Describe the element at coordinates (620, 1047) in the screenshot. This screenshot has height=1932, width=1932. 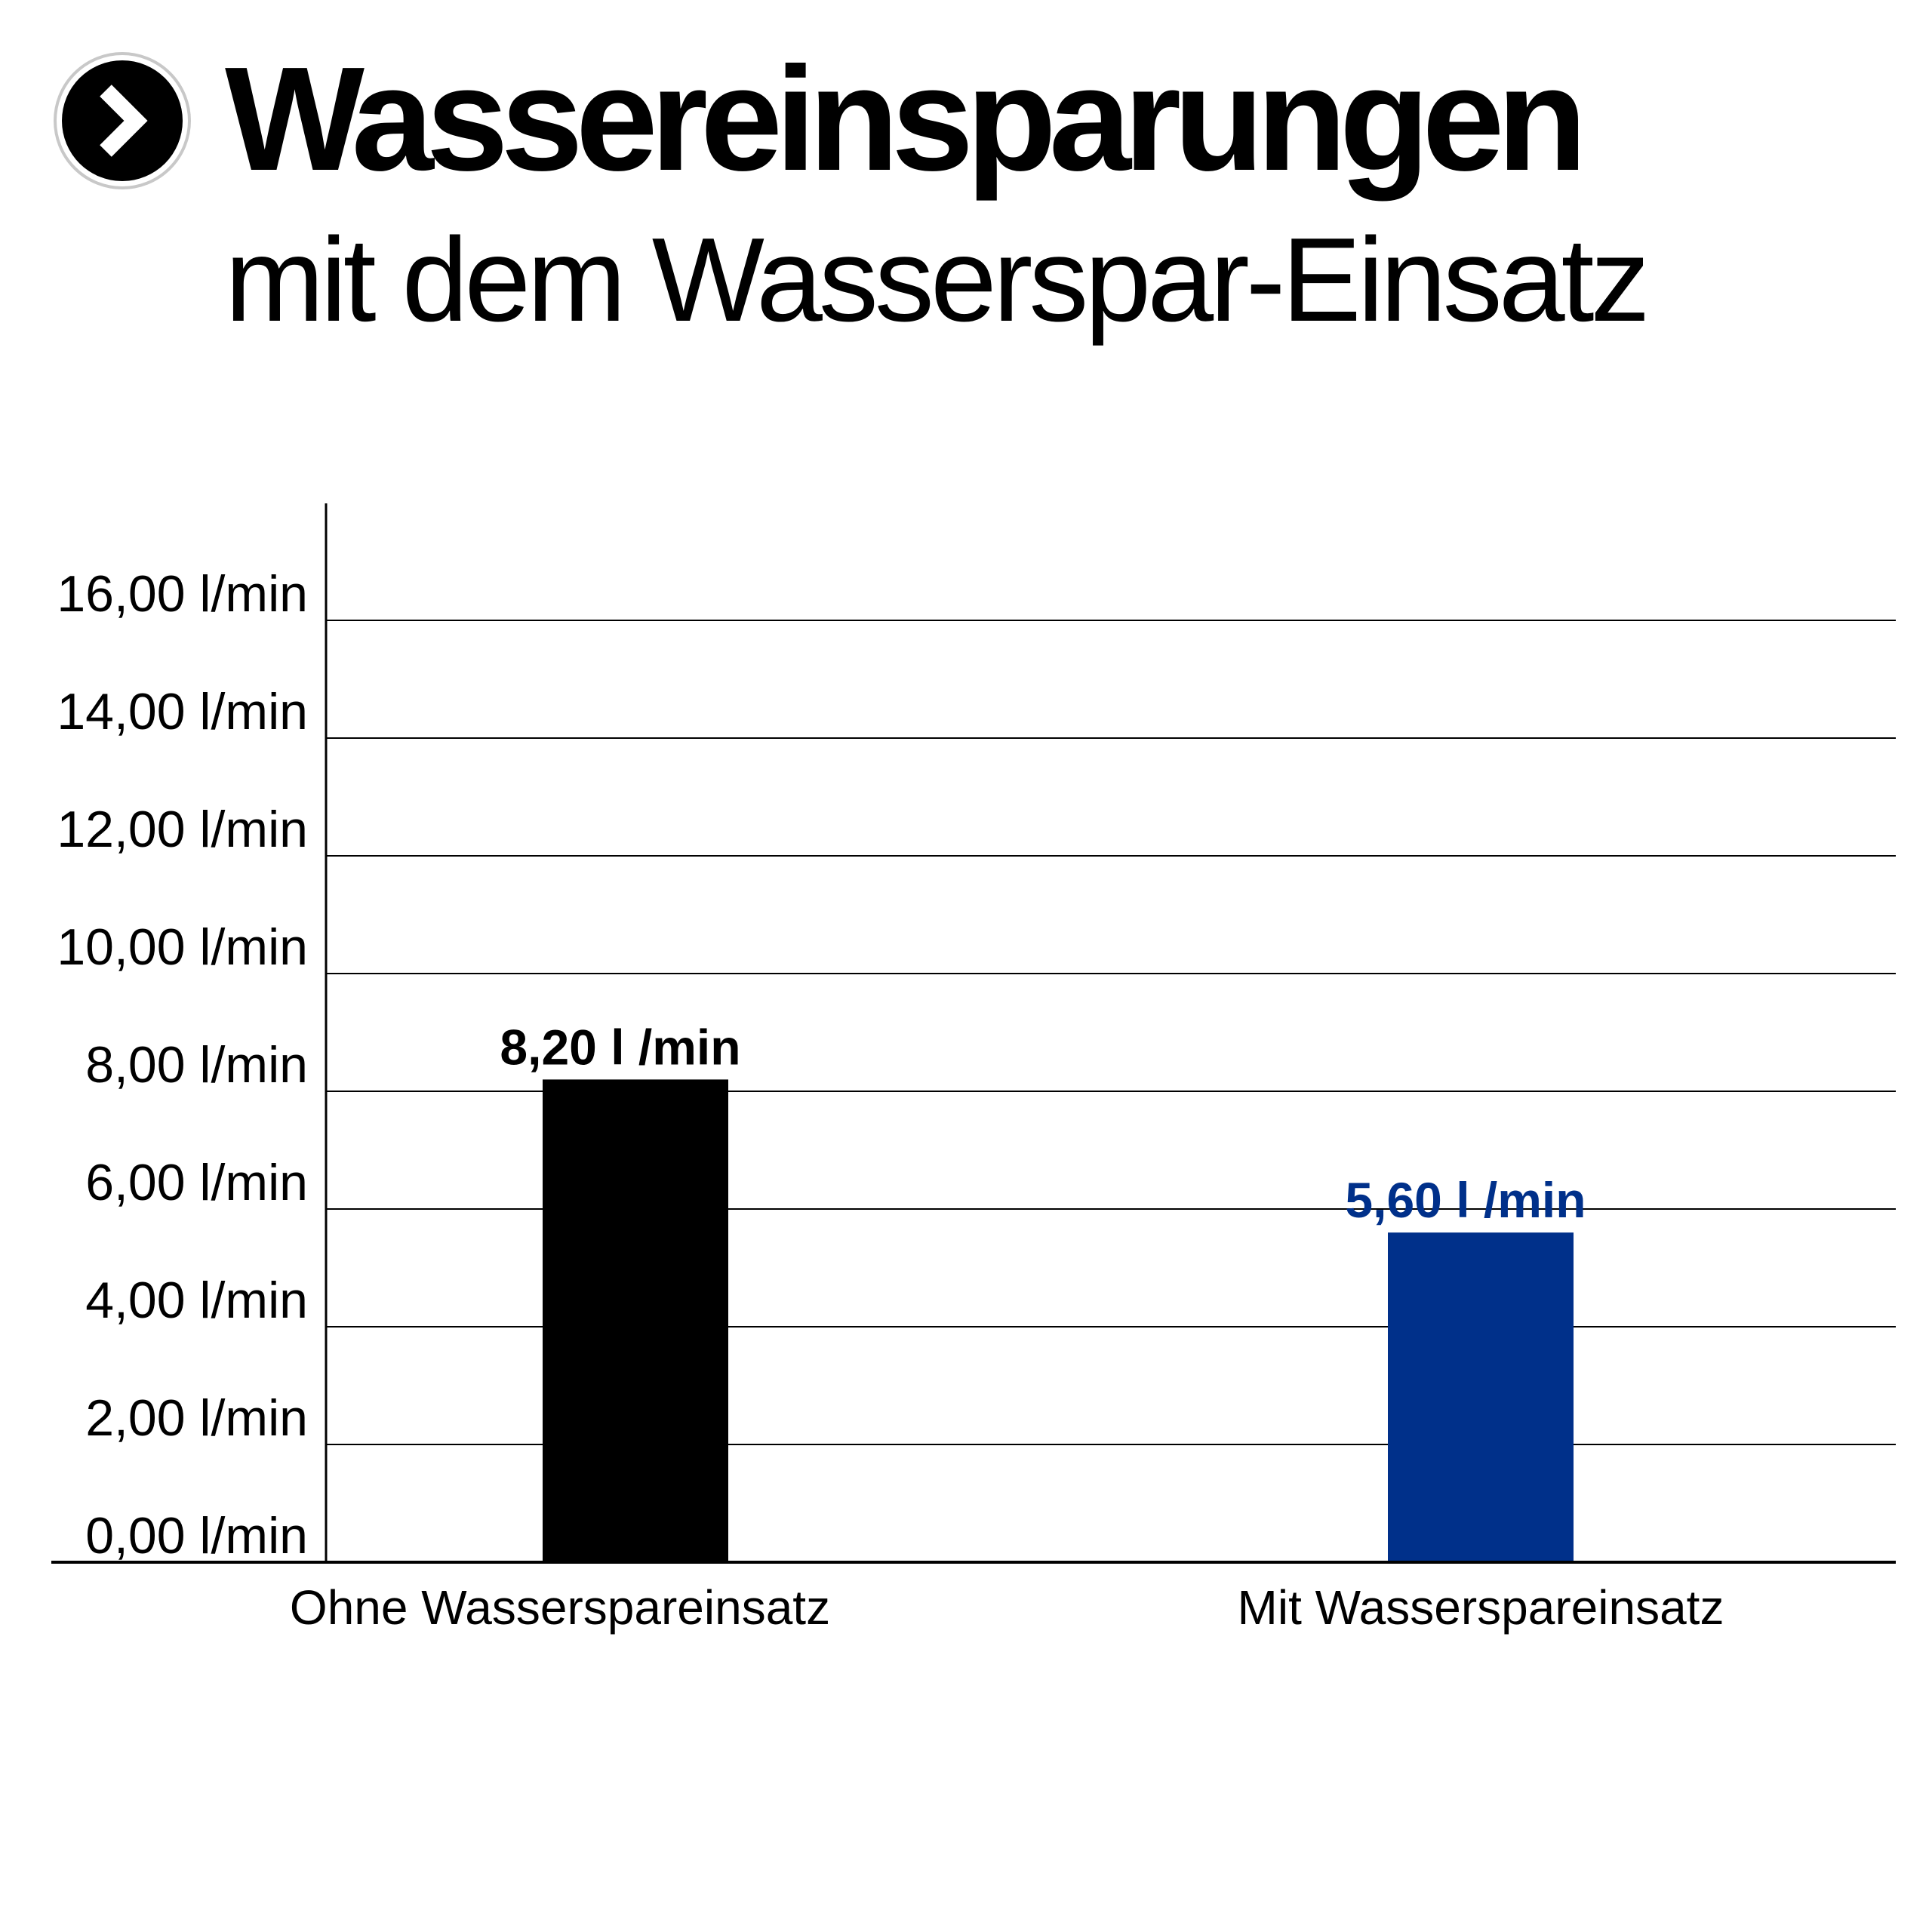
I see `value-label: 8,20 l /min` at that location.